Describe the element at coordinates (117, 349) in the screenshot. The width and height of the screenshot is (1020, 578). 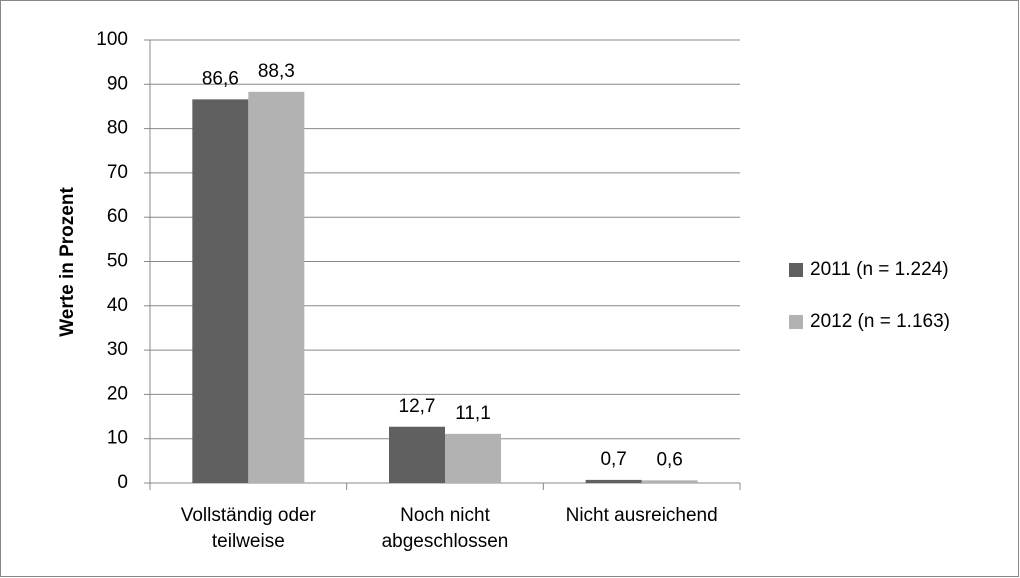
I see `y-tick-label: 30` at that location.